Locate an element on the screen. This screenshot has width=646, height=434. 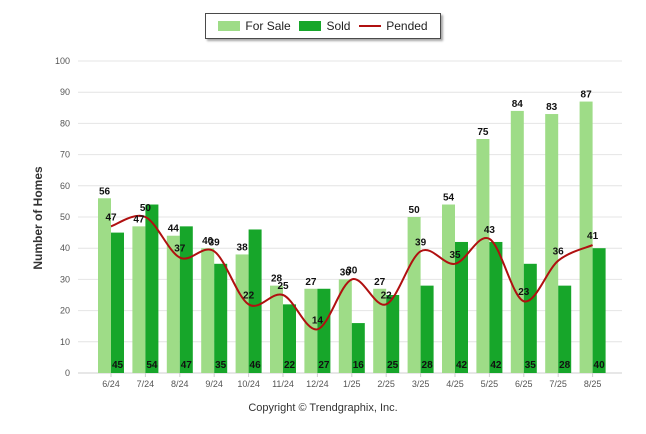
data-label-sold: 40 is located at coordinates (600, 365).